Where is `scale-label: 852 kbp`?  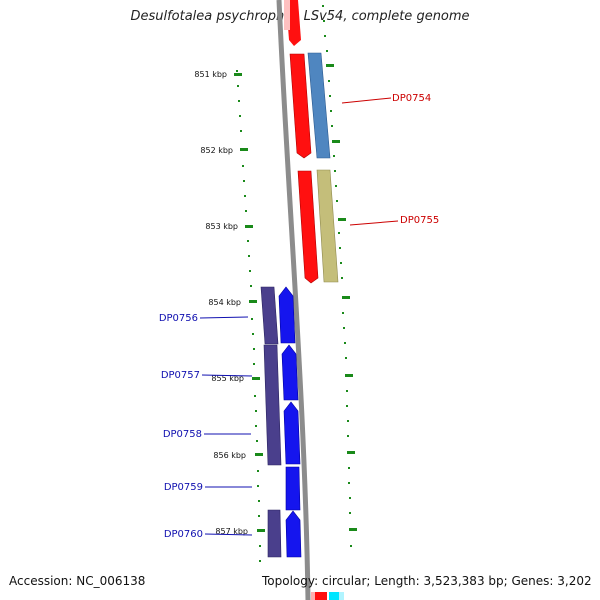 scale-label: 852 kbp is located at coordinates (216, 150).